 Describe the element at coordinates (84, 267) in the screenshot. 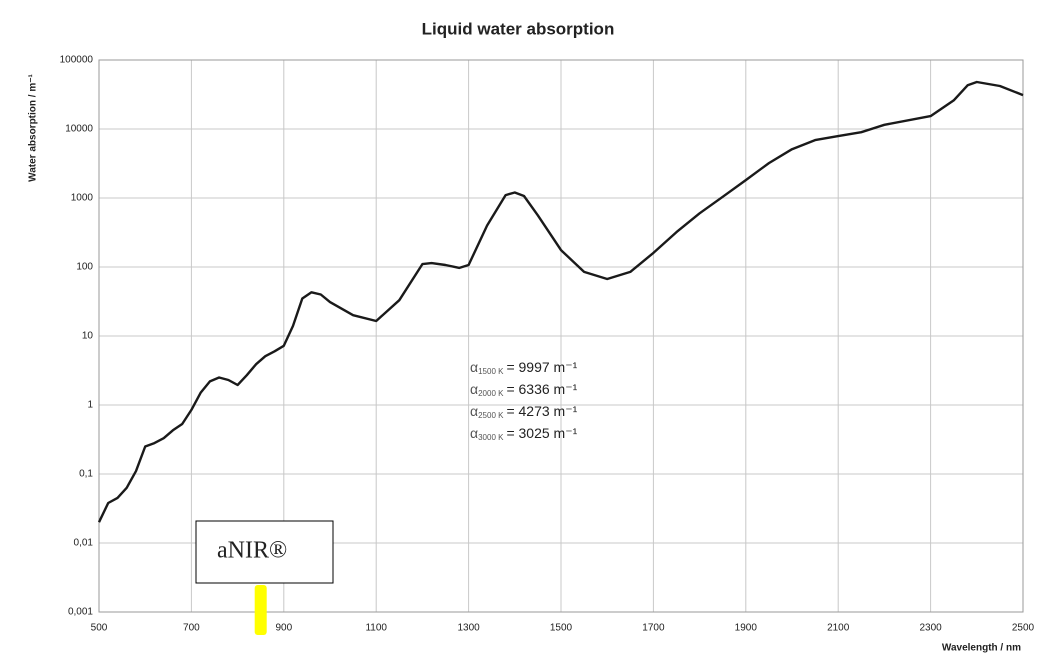

I see `y-tick-label: 100` at that location.